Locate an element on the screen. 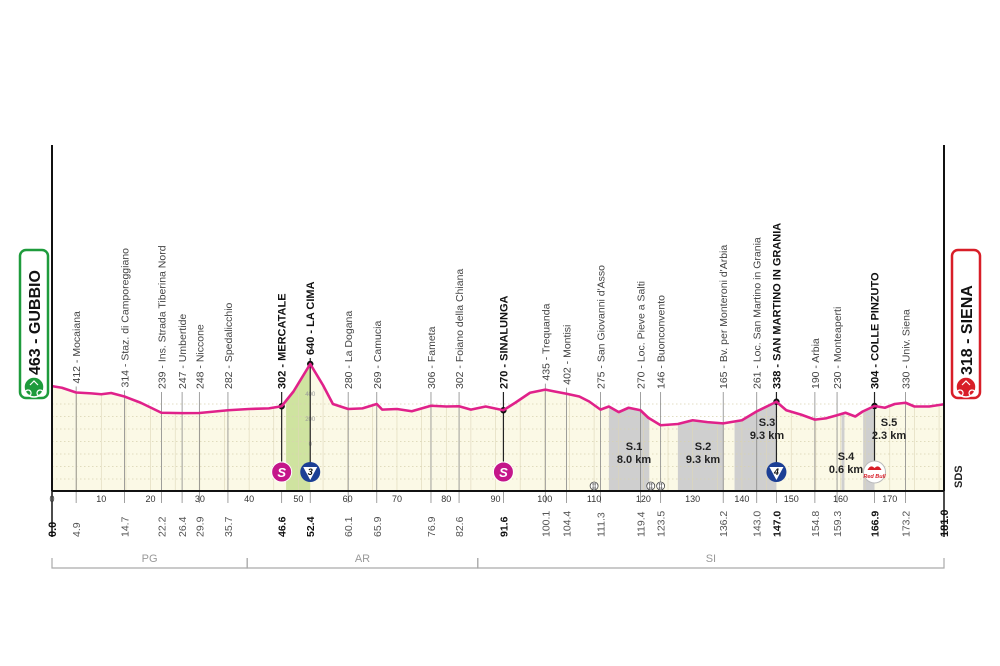 The height and width of the screenshot is (666, 1000). waypoint-label: 275 - San Giovanni d'Asso is located at coordinates (602, 327).